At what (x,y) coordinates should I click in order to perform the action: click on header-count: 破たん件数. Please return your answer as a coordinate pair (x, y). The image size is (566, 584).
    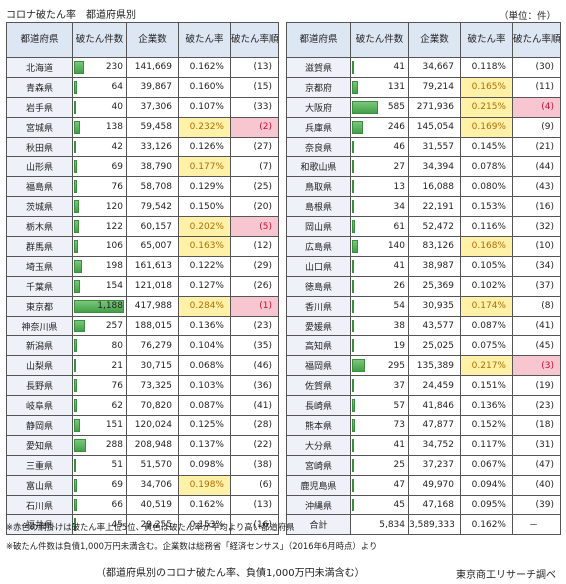
    Looking at the image, I should click on (99, 40).